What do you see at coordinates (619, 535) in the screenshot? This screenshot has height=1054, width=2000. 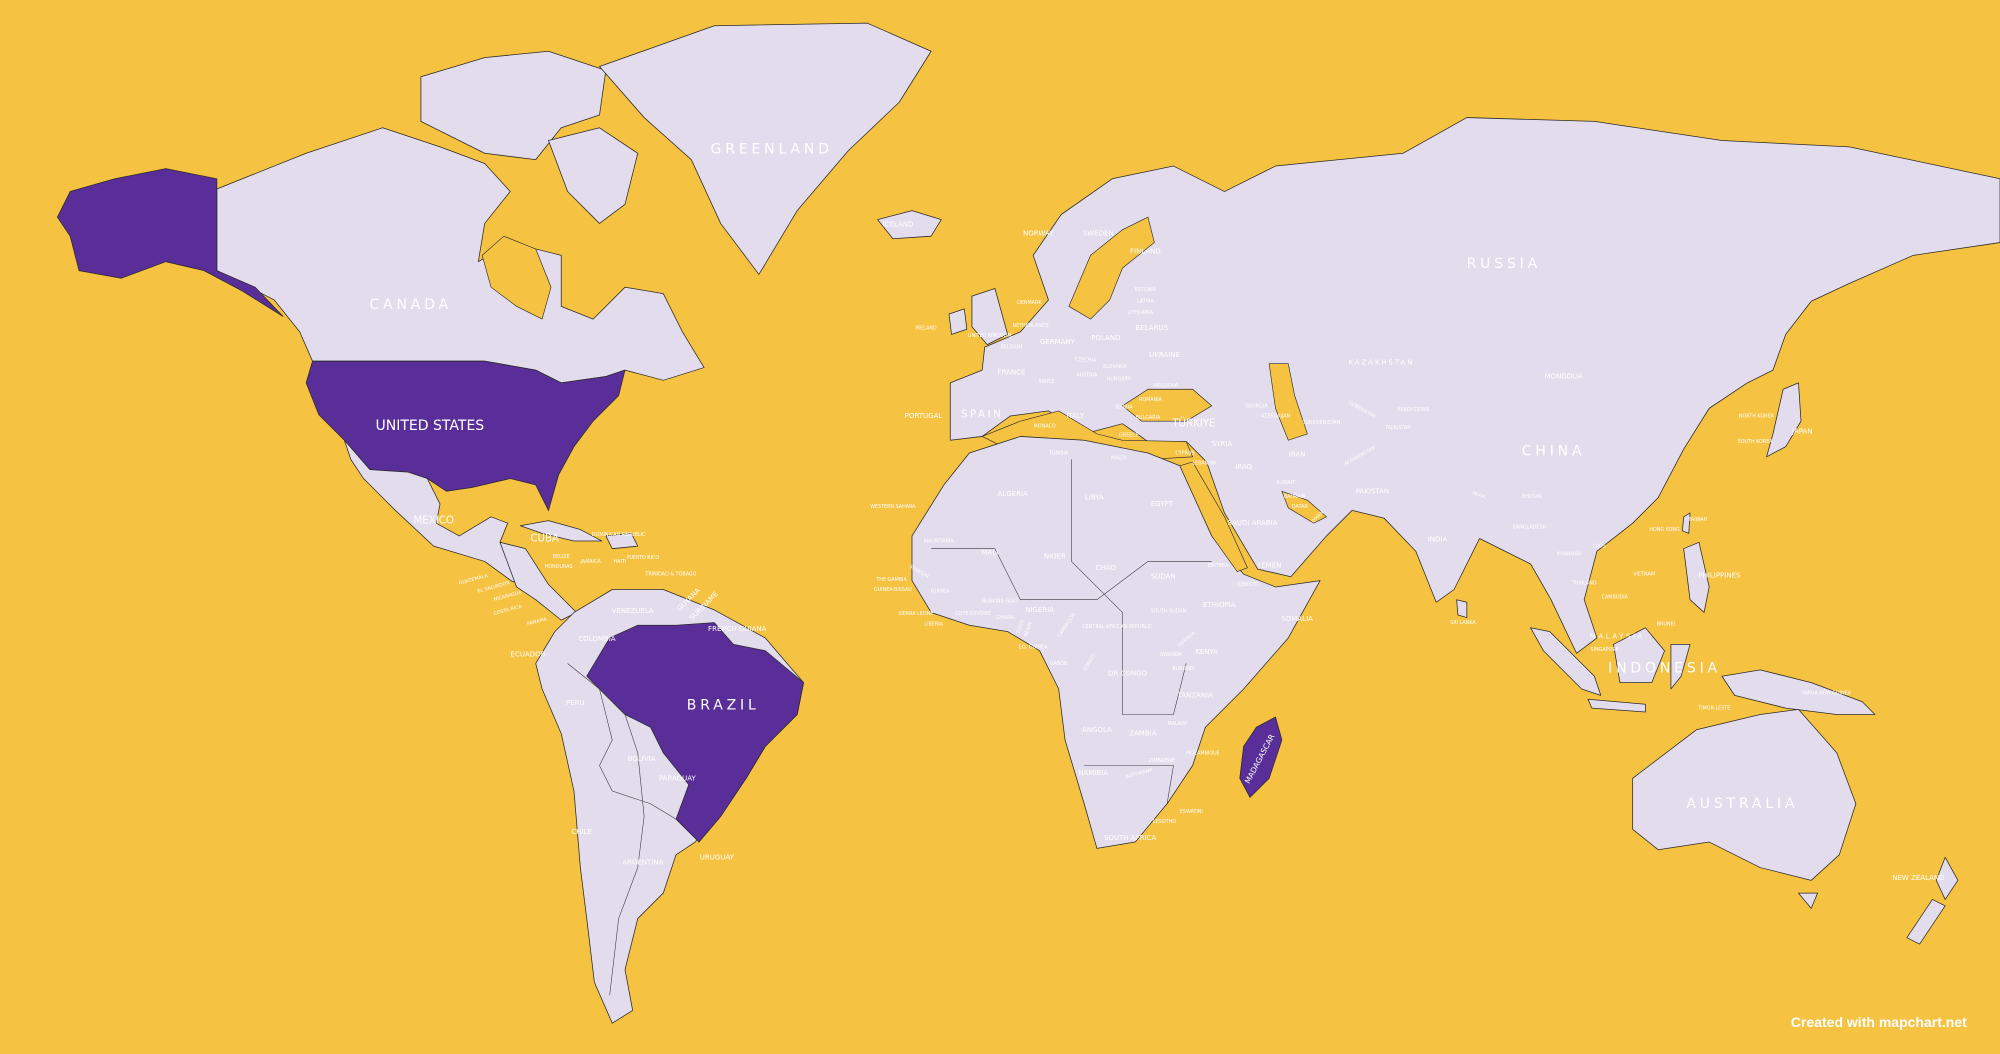 I see `label-dominican-republic: DOMINICAN REPUBLIC` at bounding box center [619, 535].